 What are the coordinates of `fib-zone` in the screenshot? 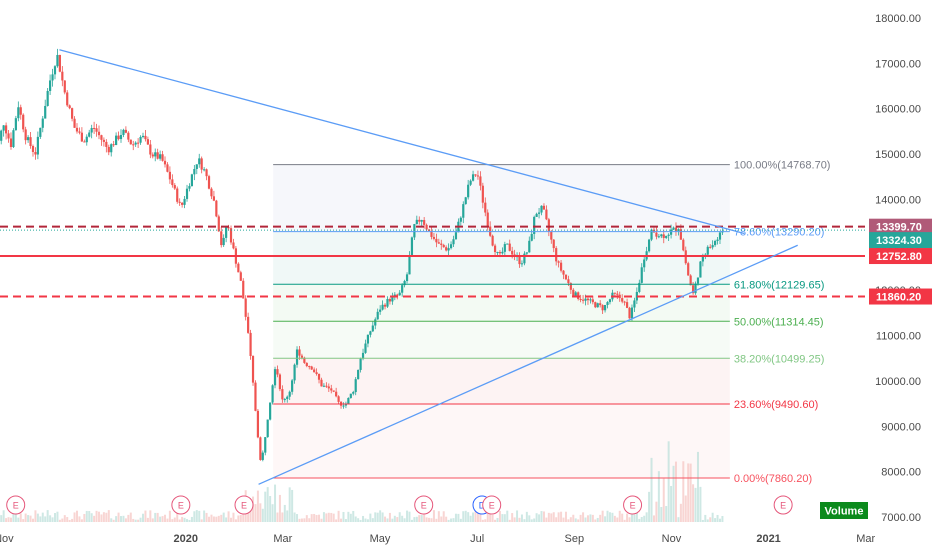 It's located at (501, 340).